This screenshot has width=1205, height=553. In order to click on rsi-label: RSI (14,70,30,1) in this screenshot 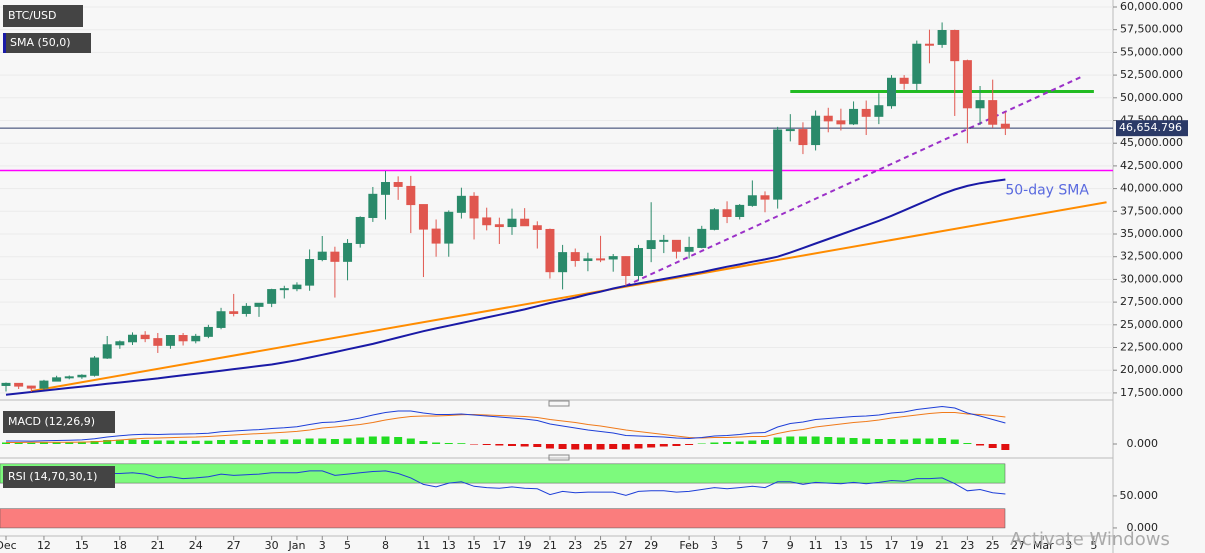, I will do `click(52, 476)`.